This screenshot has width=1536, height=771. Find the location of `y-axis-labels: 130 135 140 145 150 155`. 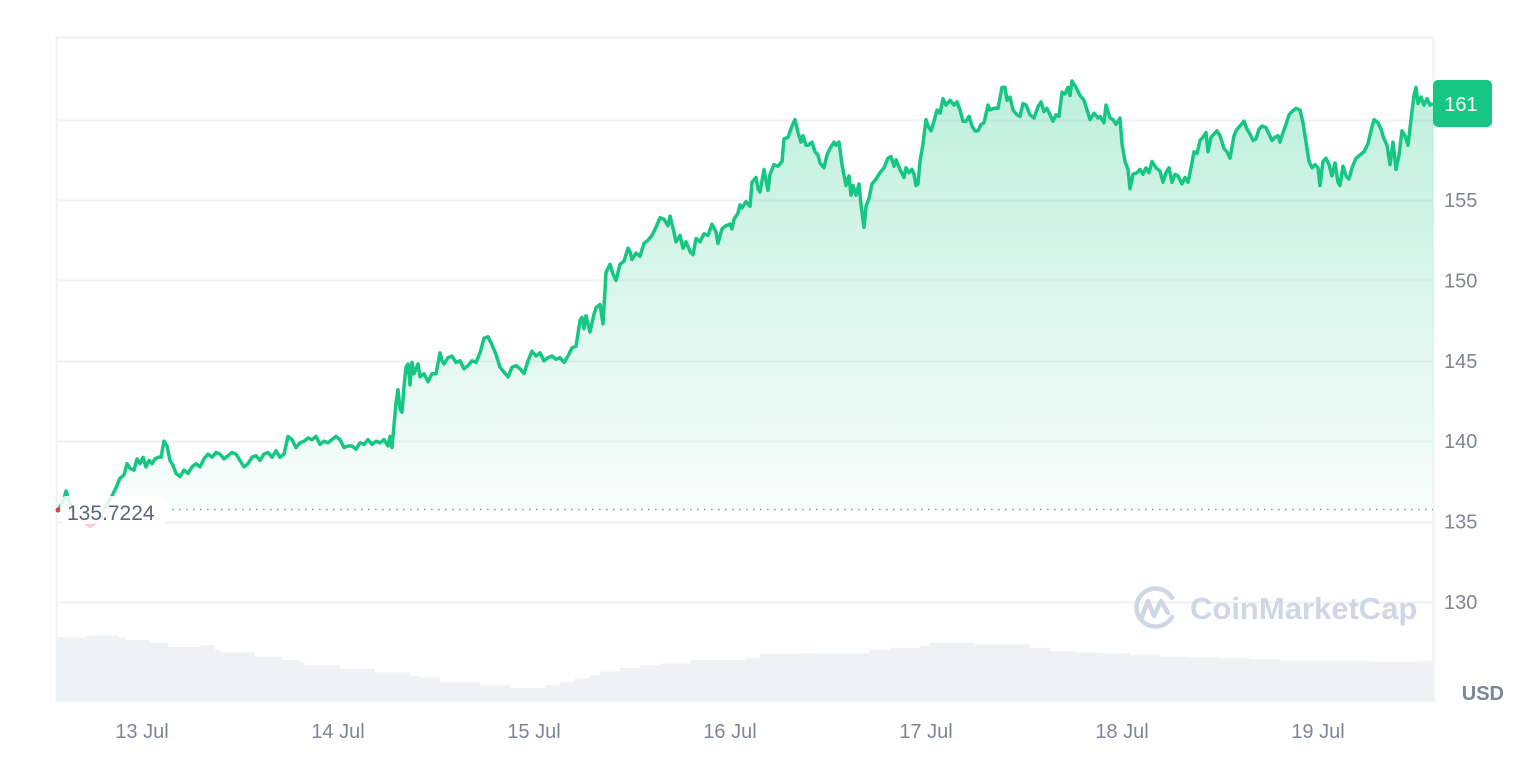

y-axis-labels: 130 135 140 145 150 155 is located at coordinates (1460, 402).